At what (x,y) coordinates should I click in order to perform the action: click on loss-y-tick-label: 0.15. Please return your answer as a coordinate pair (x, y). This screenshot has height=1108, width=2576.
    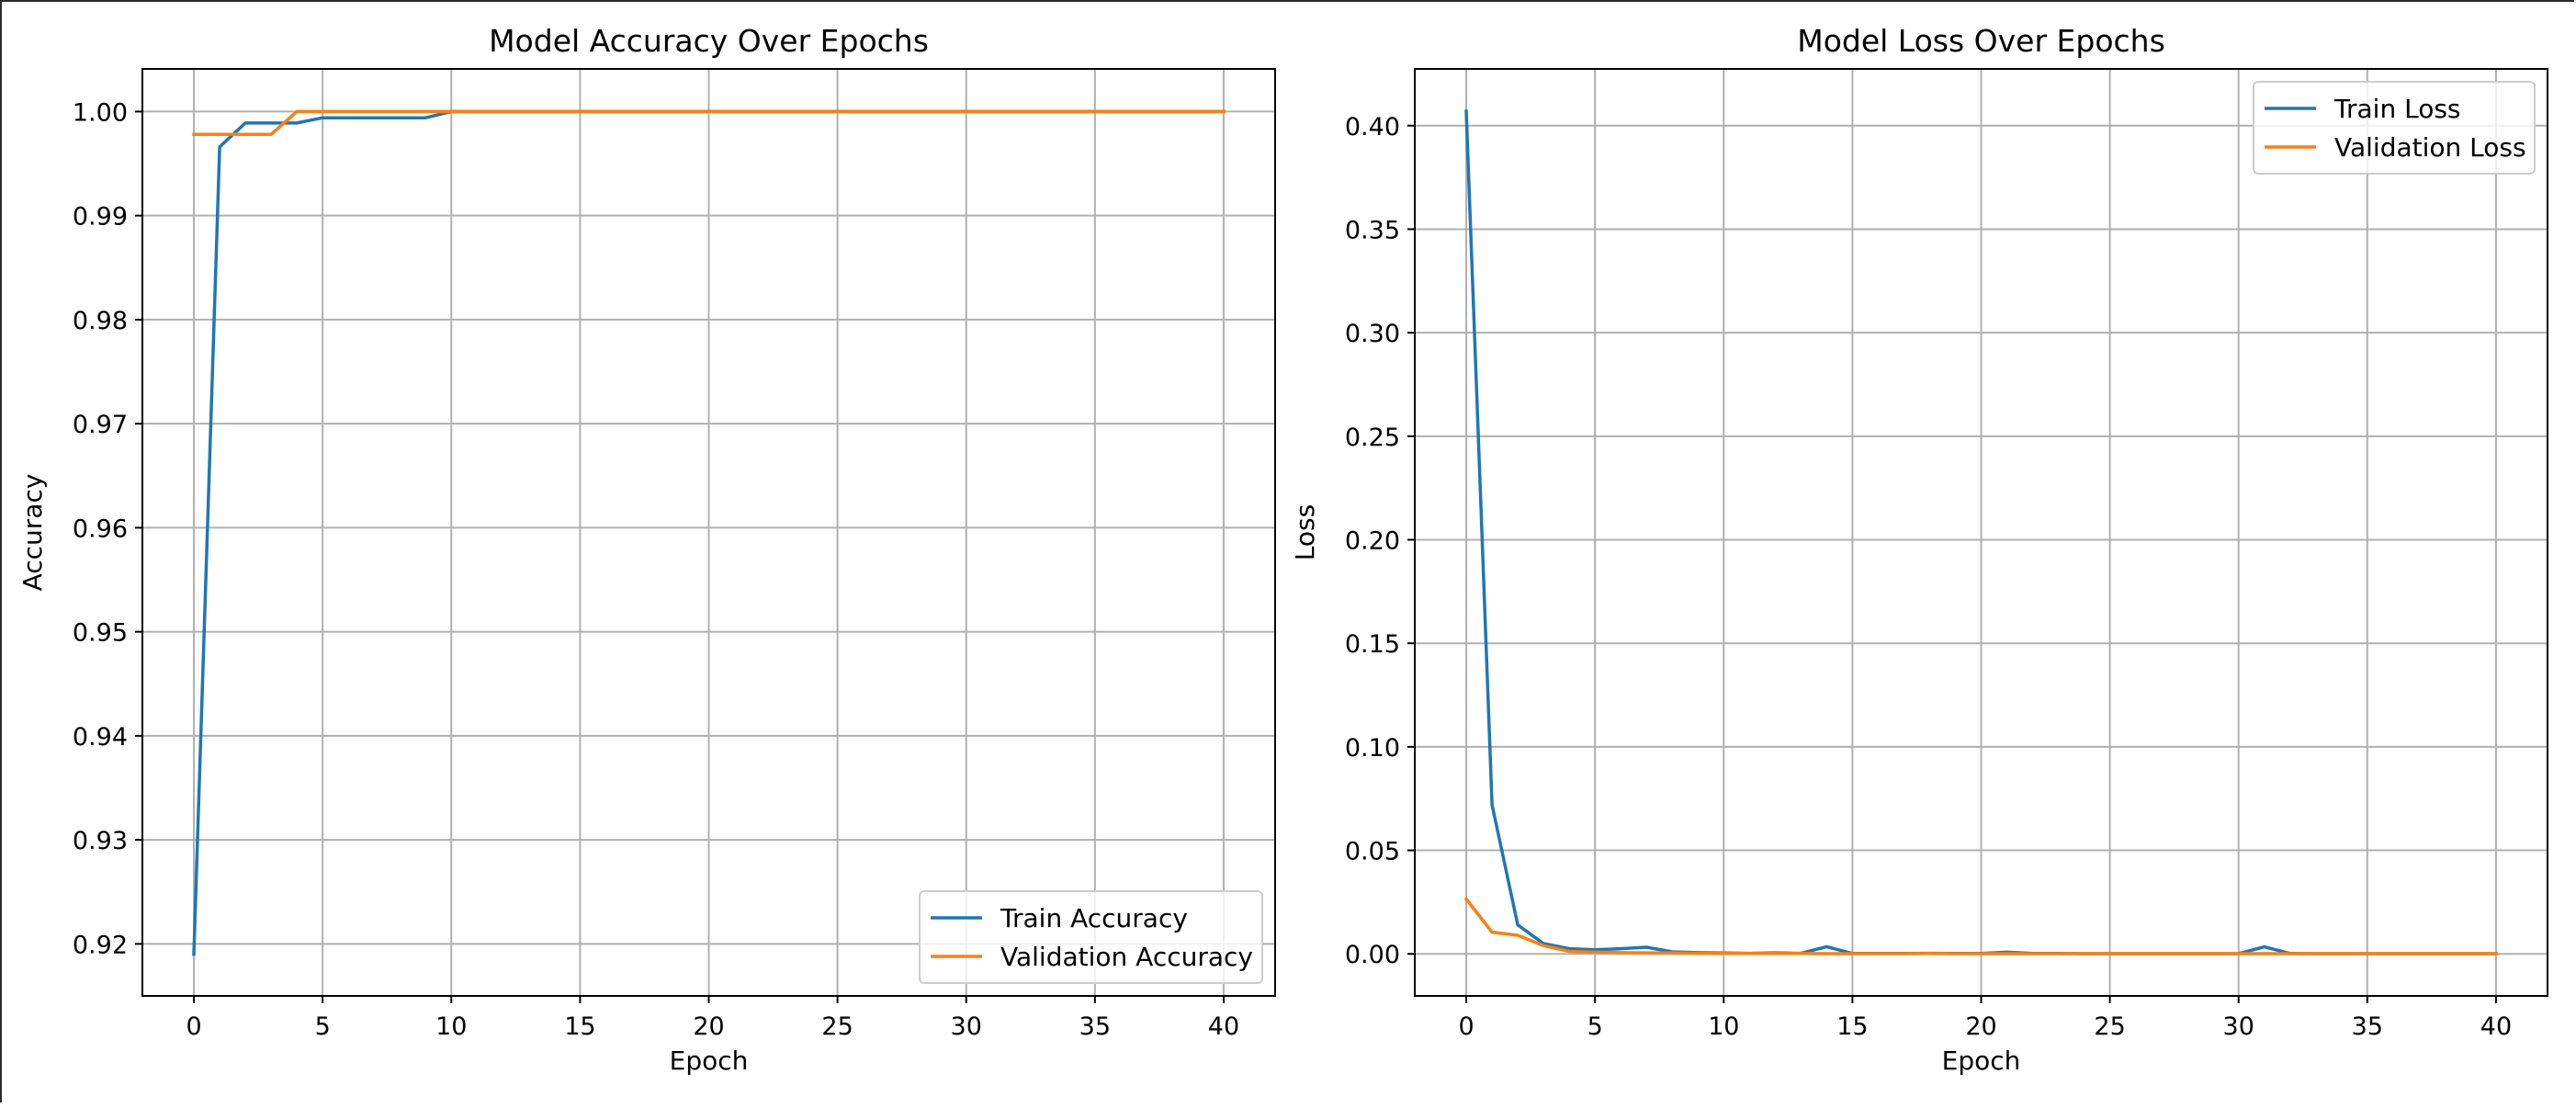
    Looking at the image, I should click on (1372, 644).